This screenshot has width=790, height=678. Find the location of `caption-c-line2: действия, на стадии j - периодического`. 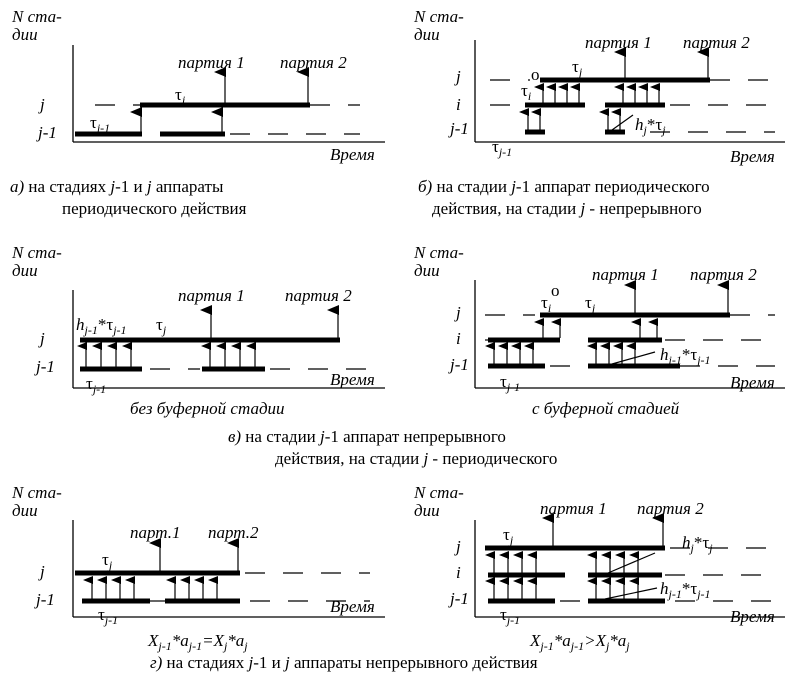

caption-c-line2: действия, на стадии j - периодического is located at coordinates (416, 458).